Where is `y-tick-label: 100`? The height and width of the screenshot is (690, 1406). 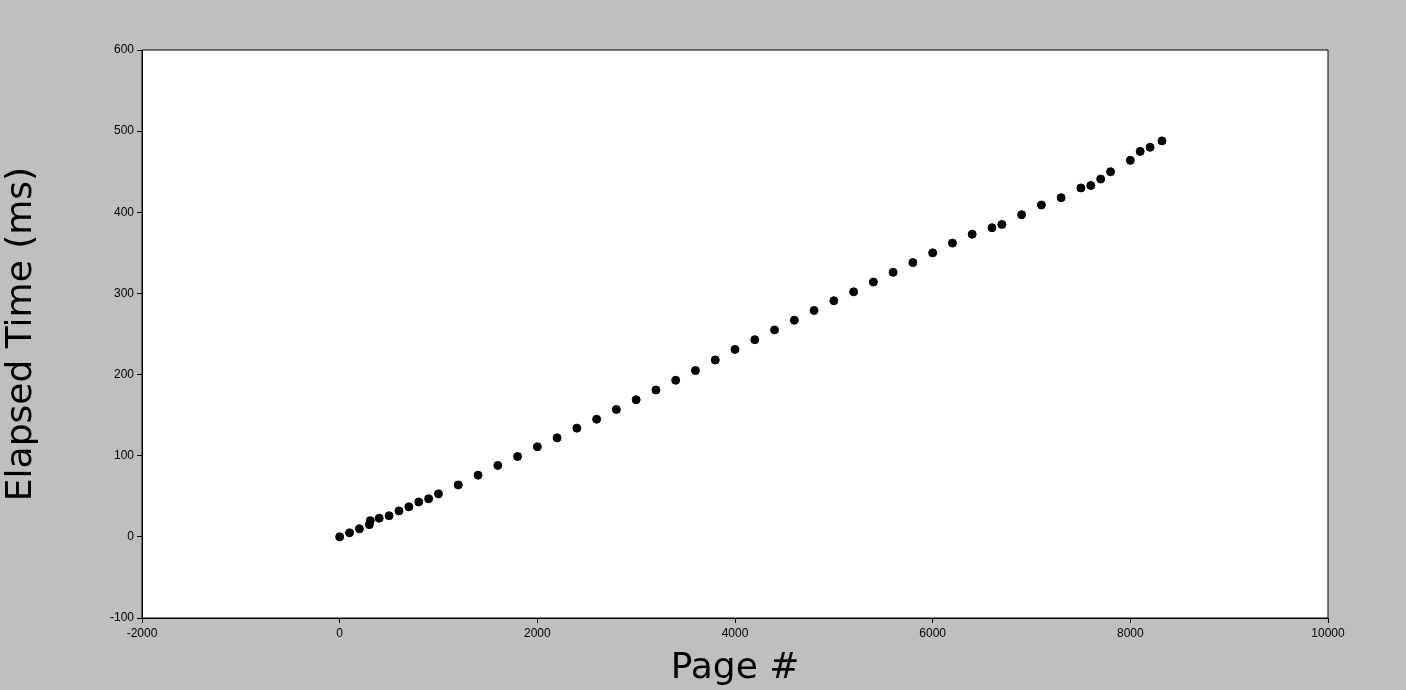 y-tick-label: 100 is located at coordinates (124, 455).